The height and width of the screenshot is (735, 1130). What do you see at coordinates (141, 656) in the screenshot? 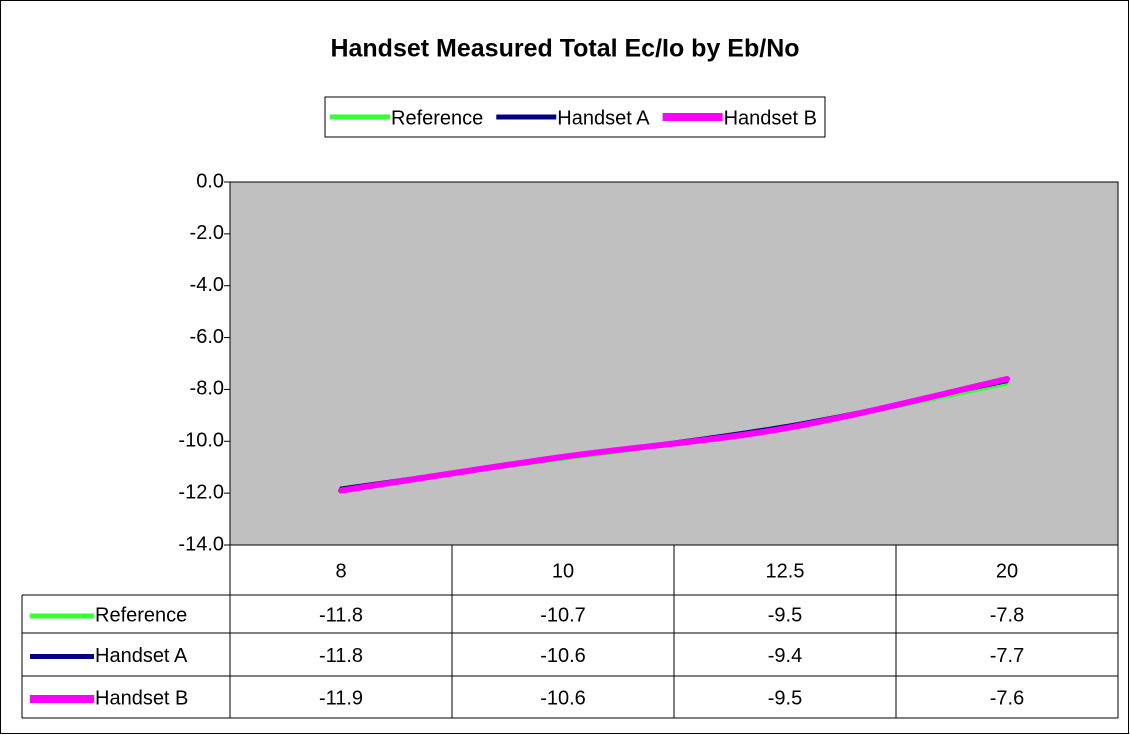
I see `table-series-name: Handset A` at bounding box center [141, 656].